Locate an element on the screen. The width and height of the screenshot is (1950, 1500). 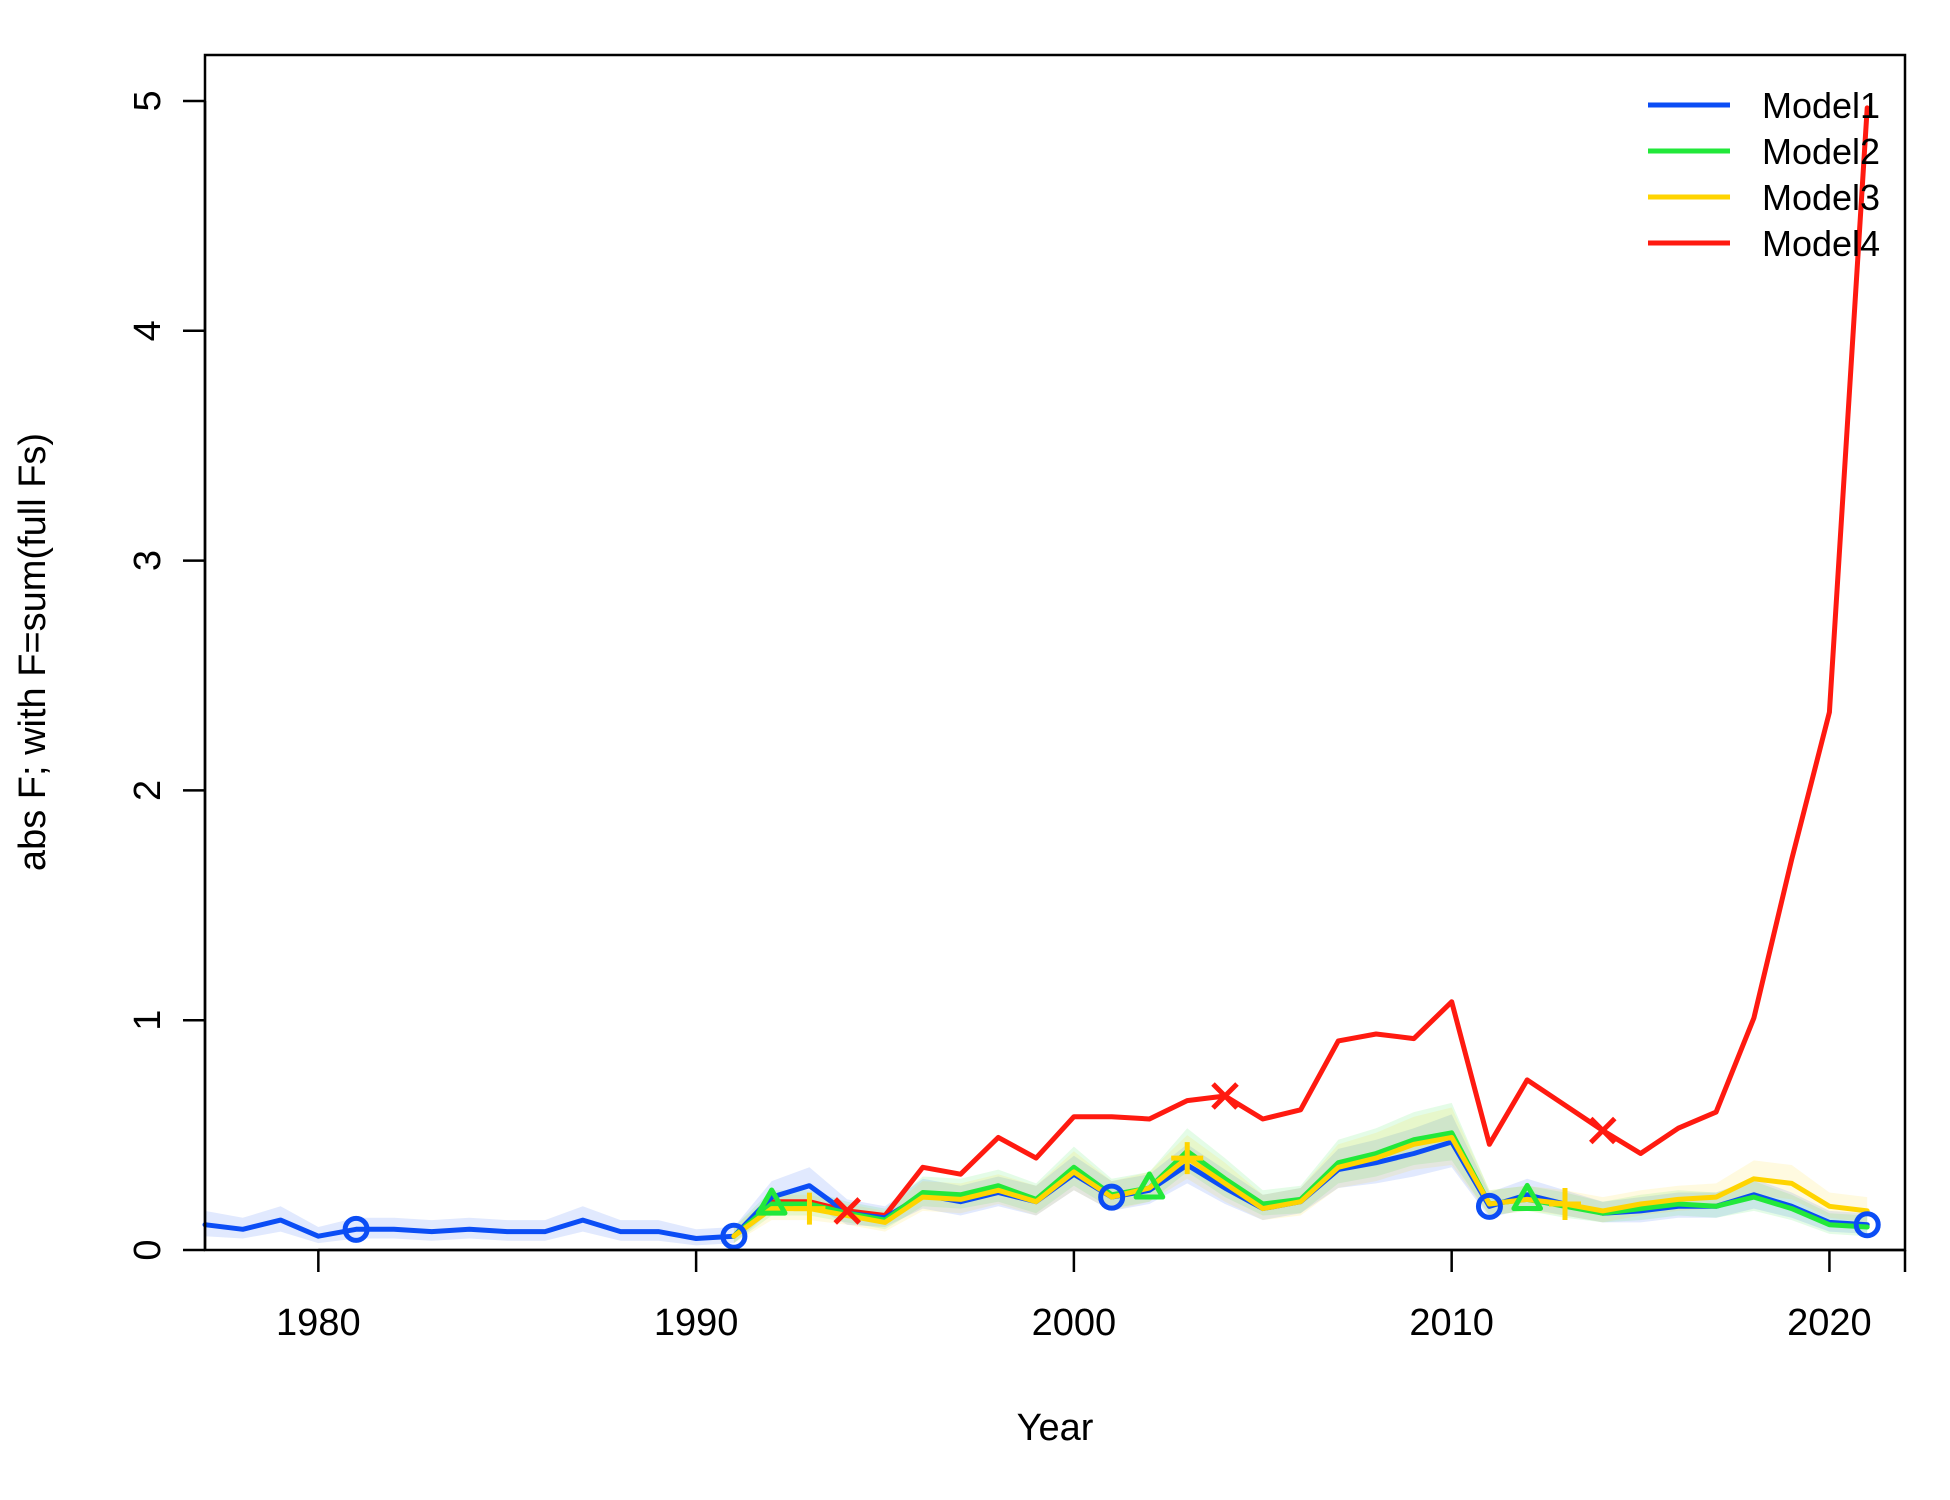
y-tick-label: 3 is located at coordinates (148, 560).